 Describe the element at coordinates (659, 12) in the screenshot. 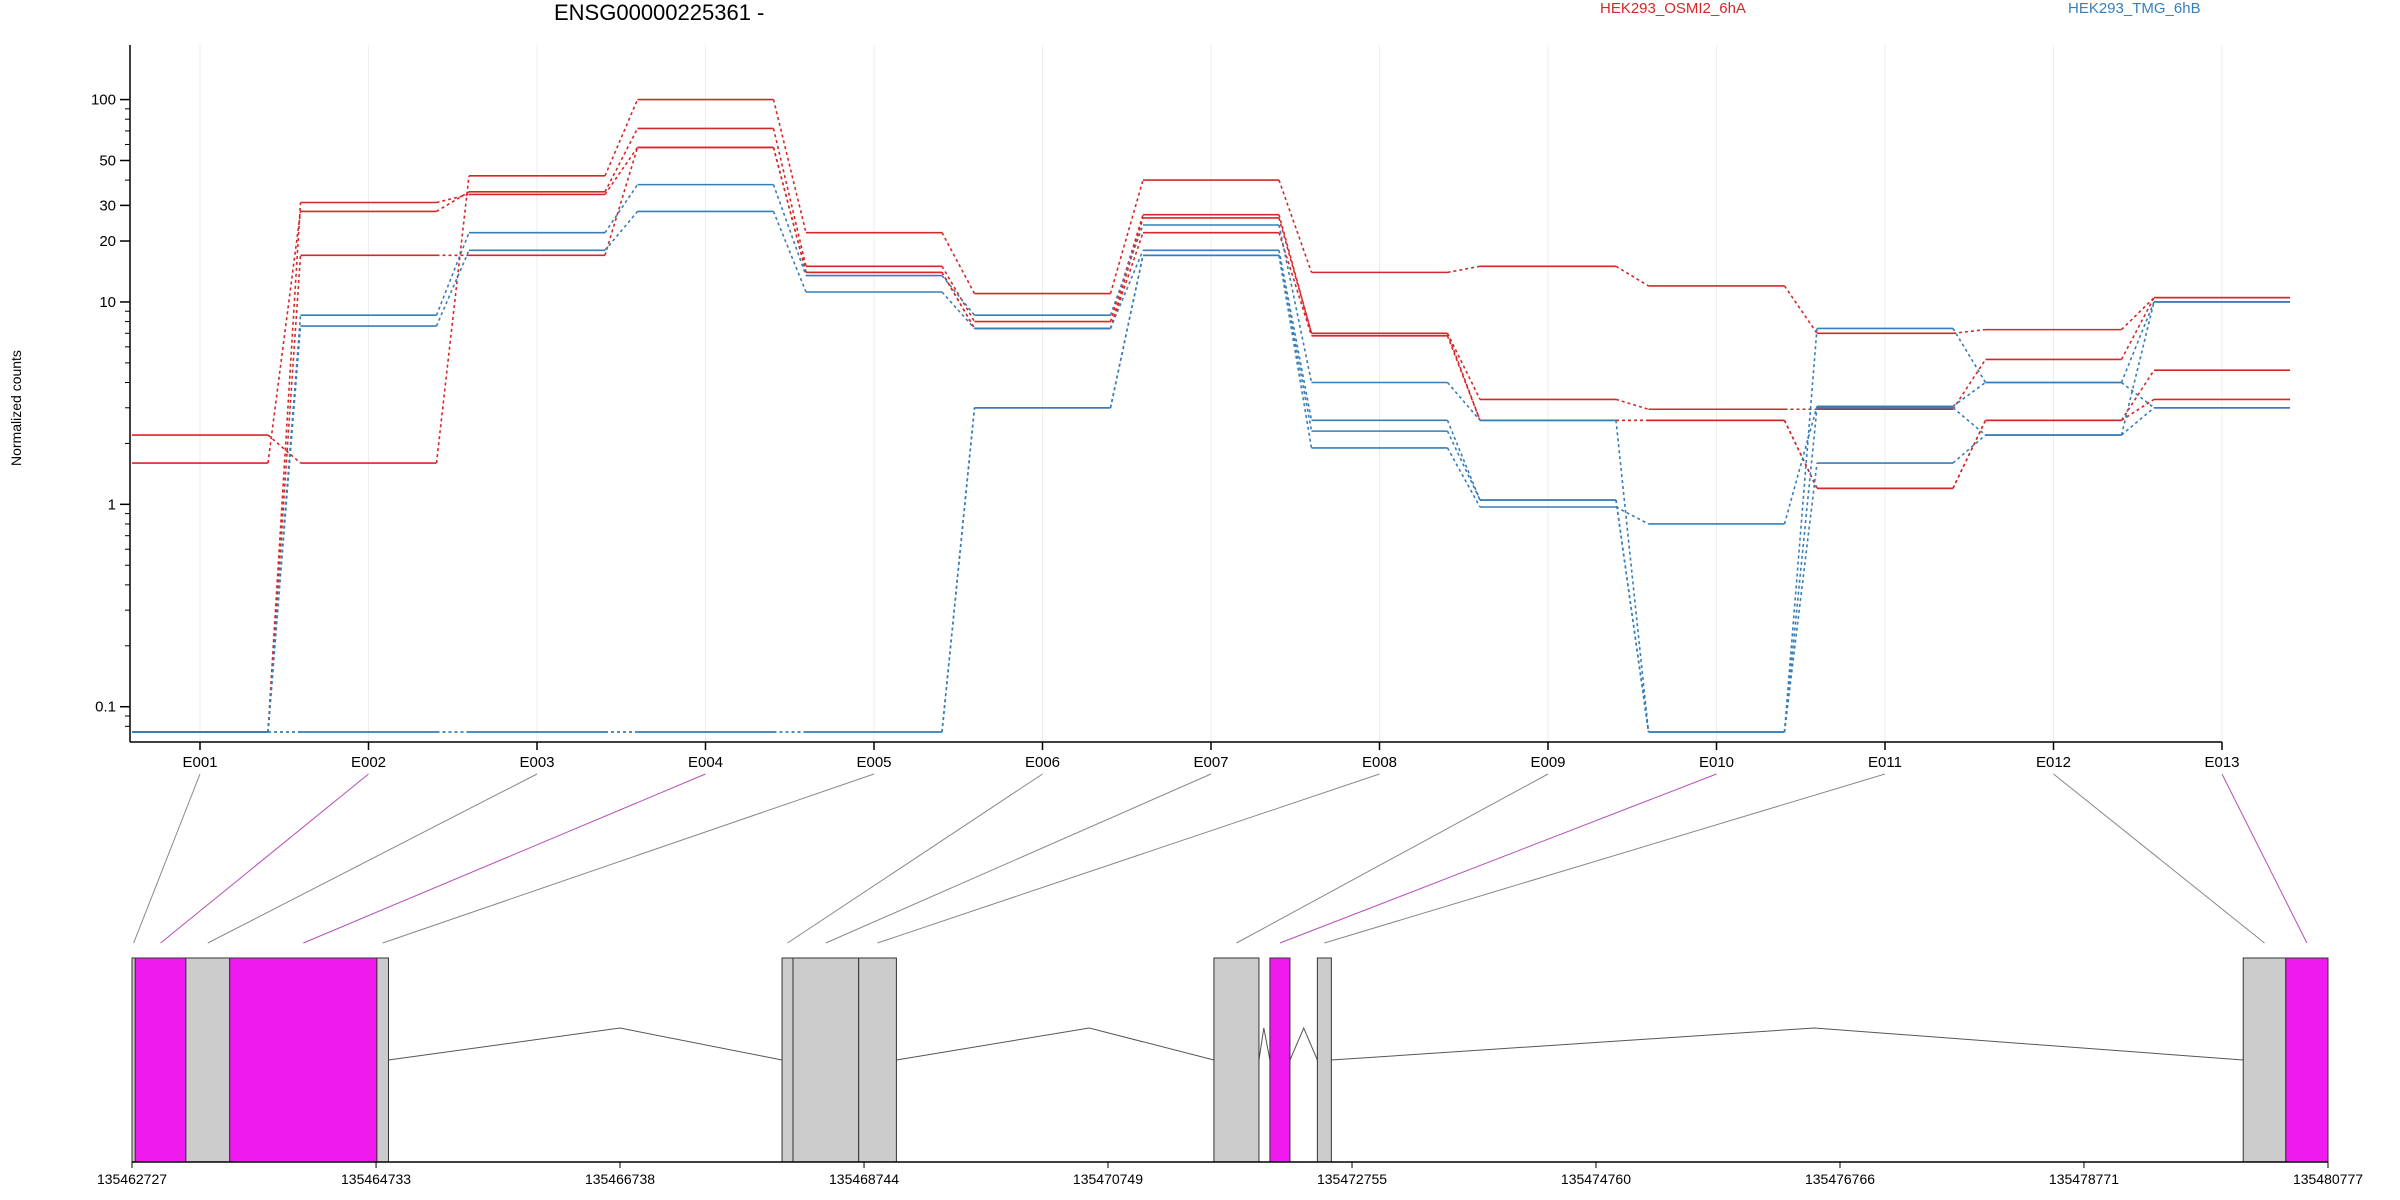

I see `chart-title: ENSG00000225361 -` at that location.